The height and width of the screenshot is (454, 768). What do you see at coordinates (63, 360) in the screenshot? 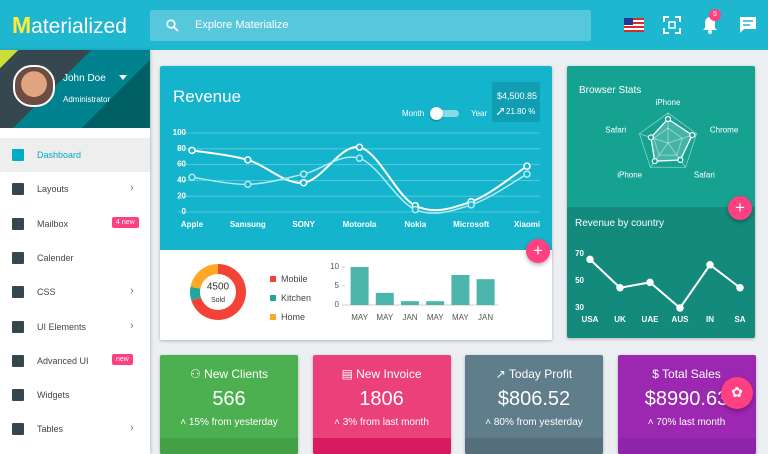
I see `menu-label: Advanced UI` at bounding box center [63, 360].